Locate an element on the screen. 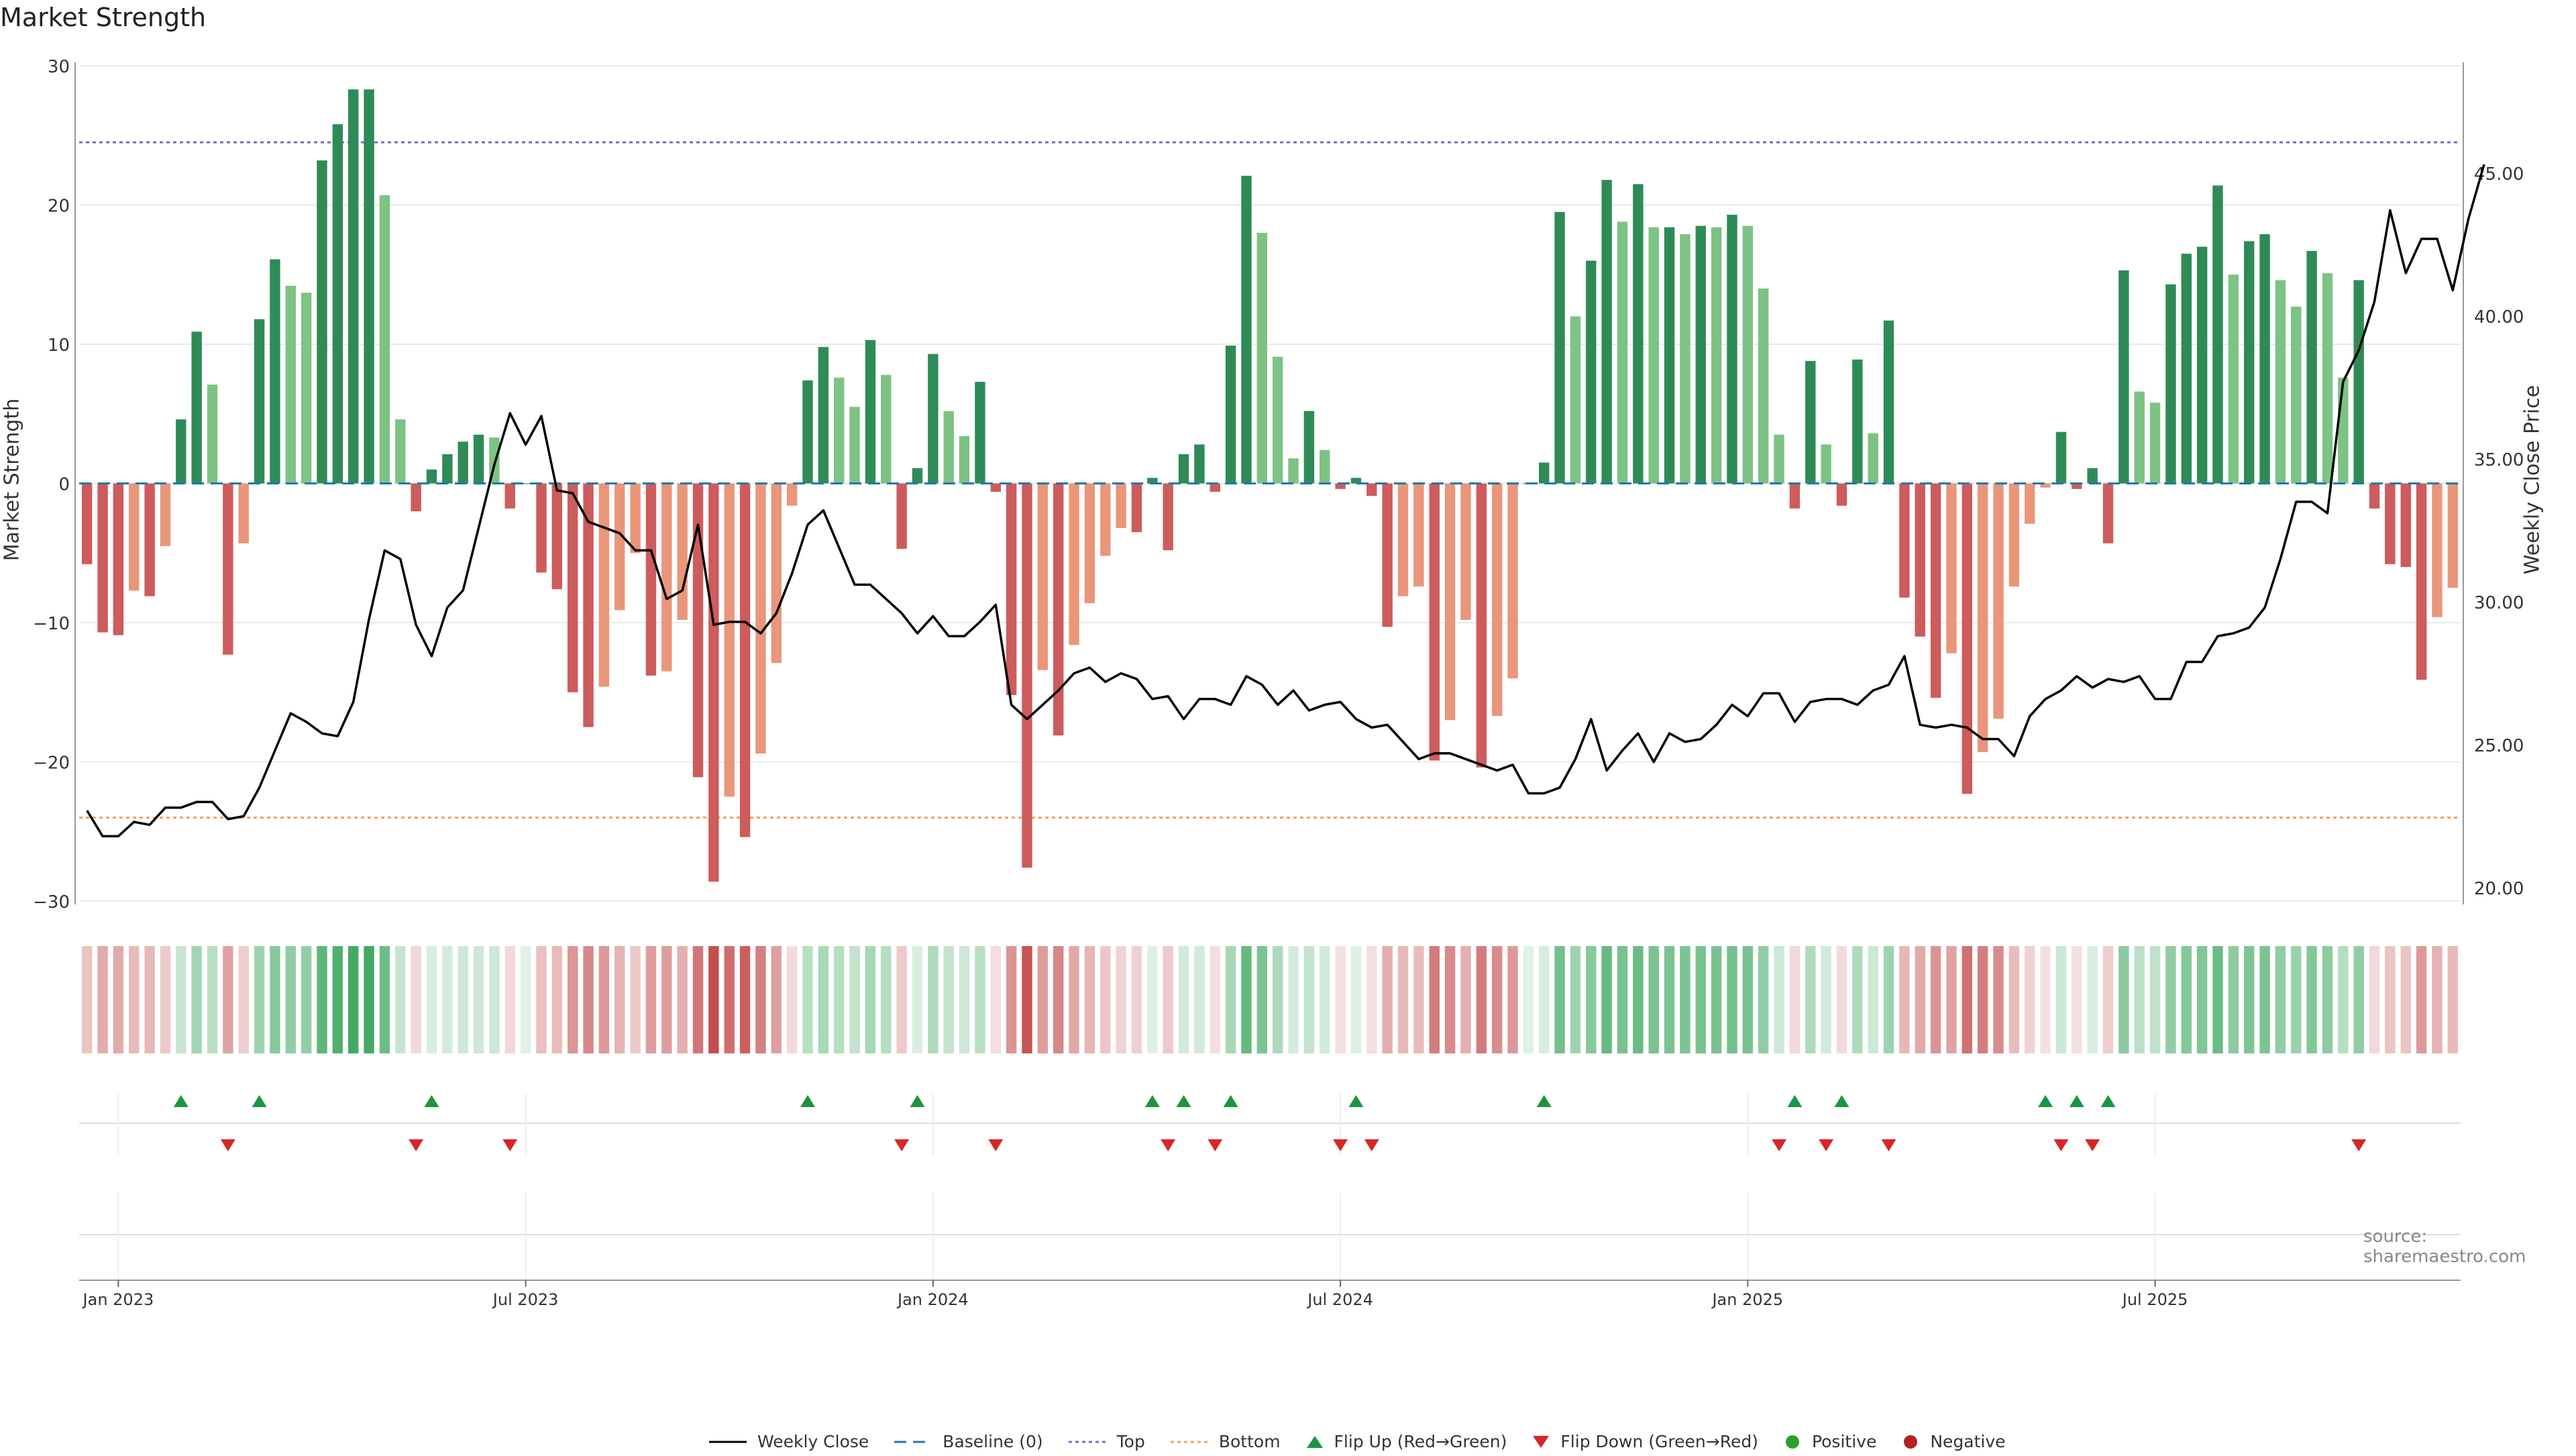 The height and width of the screenshot is (1456, 2576). x-tick-label: Jan 2024 is located at coordinates (932, 1300).